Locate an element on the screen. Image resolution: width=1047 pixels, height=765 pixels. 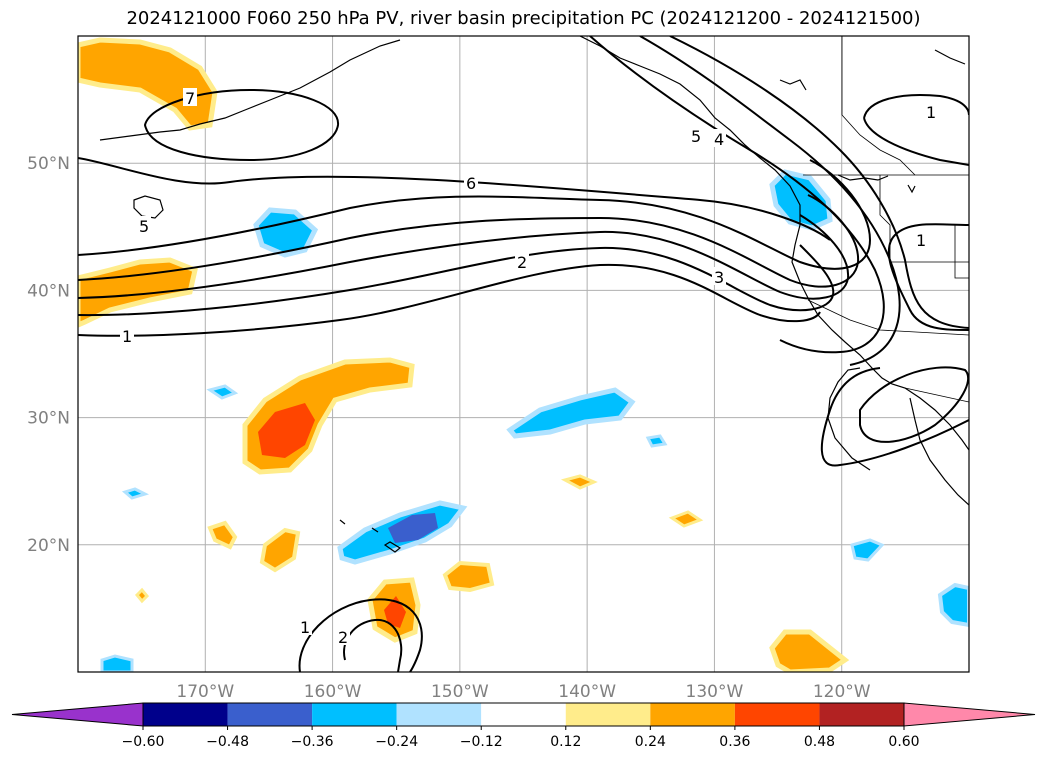
precip-anomaly-positive-dot is located at coordinates (142, 595).